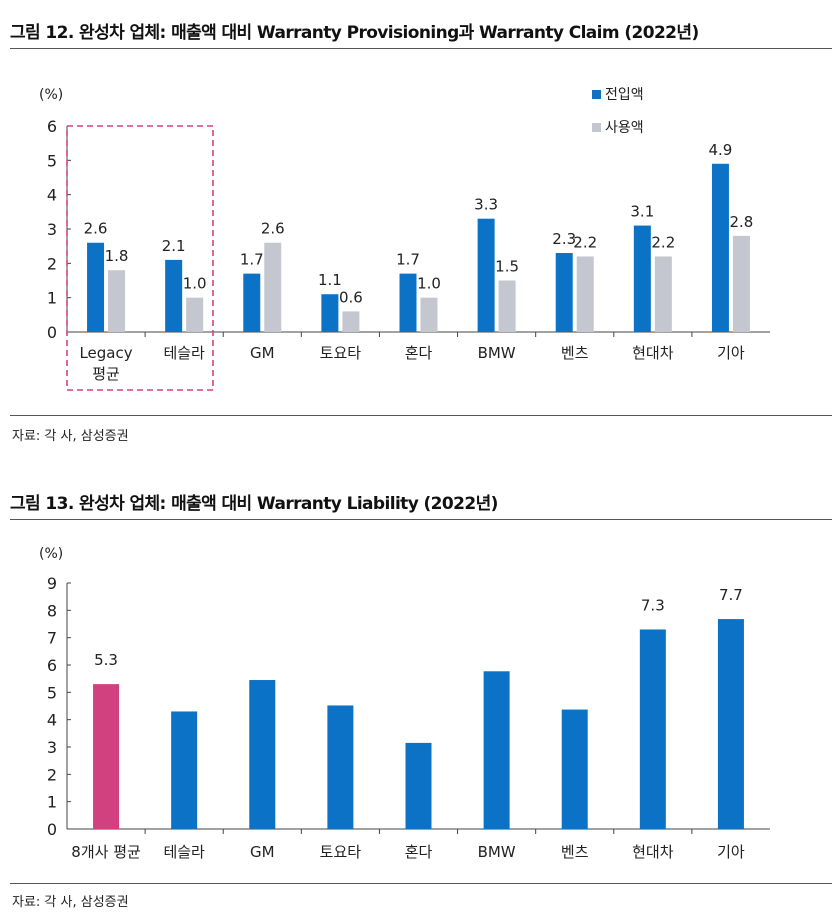 Image resolution: width=833 pixels, height=922 pixels. I want to click on x-category-label: 평균, so click(106, 374).